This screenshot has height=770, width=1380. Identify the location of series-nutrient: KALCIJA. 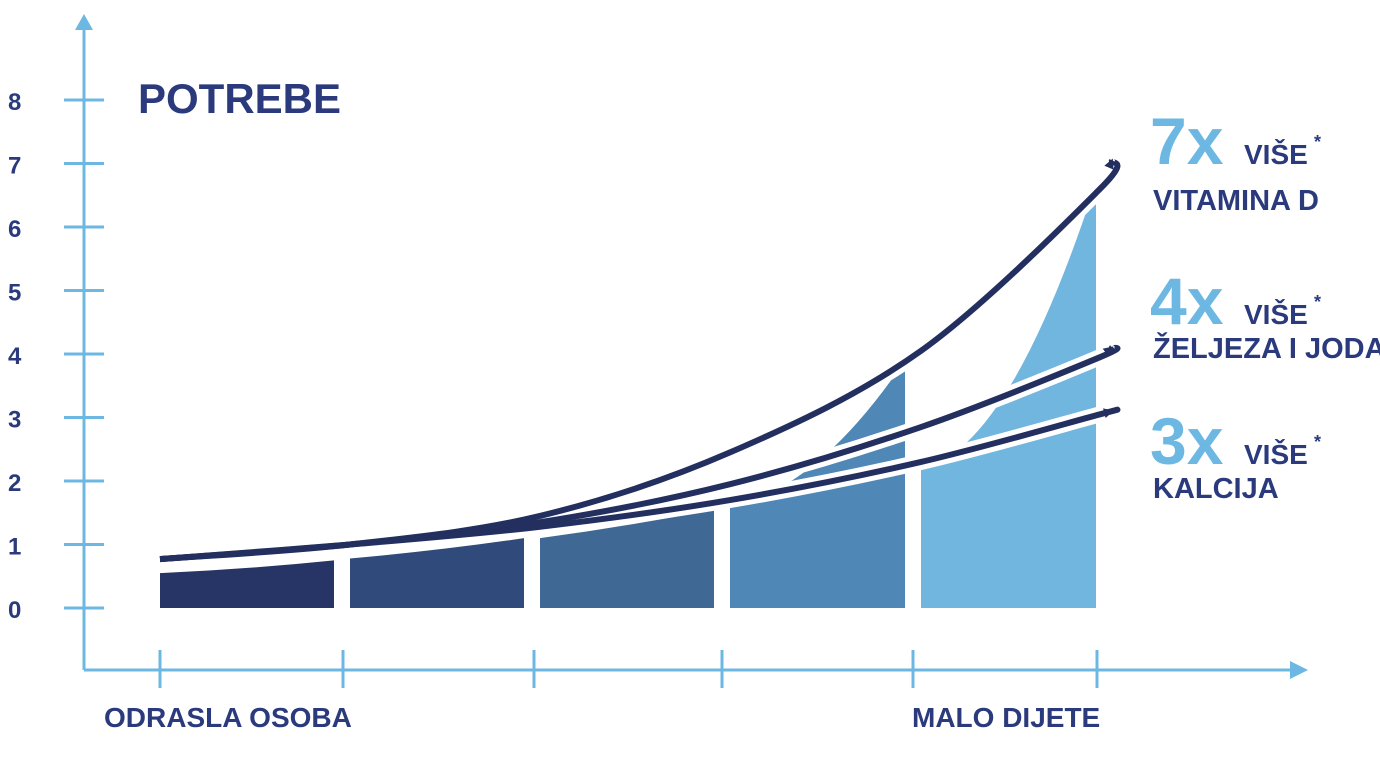
(1216, 489).